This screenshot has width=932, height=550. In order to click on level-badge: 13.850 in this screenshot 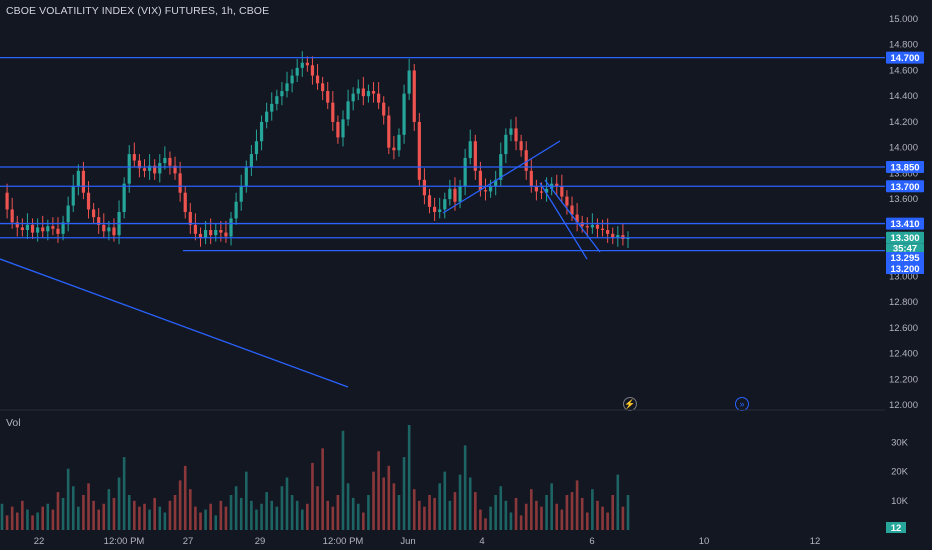, I will do `click(904, 167)`.